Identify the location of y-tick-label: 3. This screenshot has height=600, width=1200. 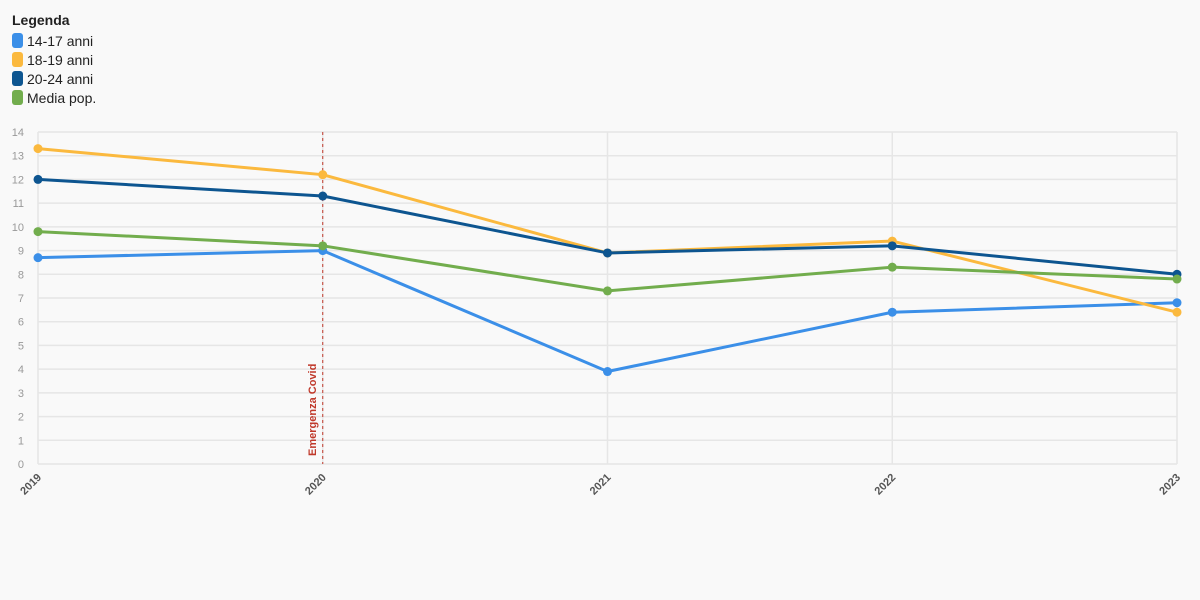
(21, 394).